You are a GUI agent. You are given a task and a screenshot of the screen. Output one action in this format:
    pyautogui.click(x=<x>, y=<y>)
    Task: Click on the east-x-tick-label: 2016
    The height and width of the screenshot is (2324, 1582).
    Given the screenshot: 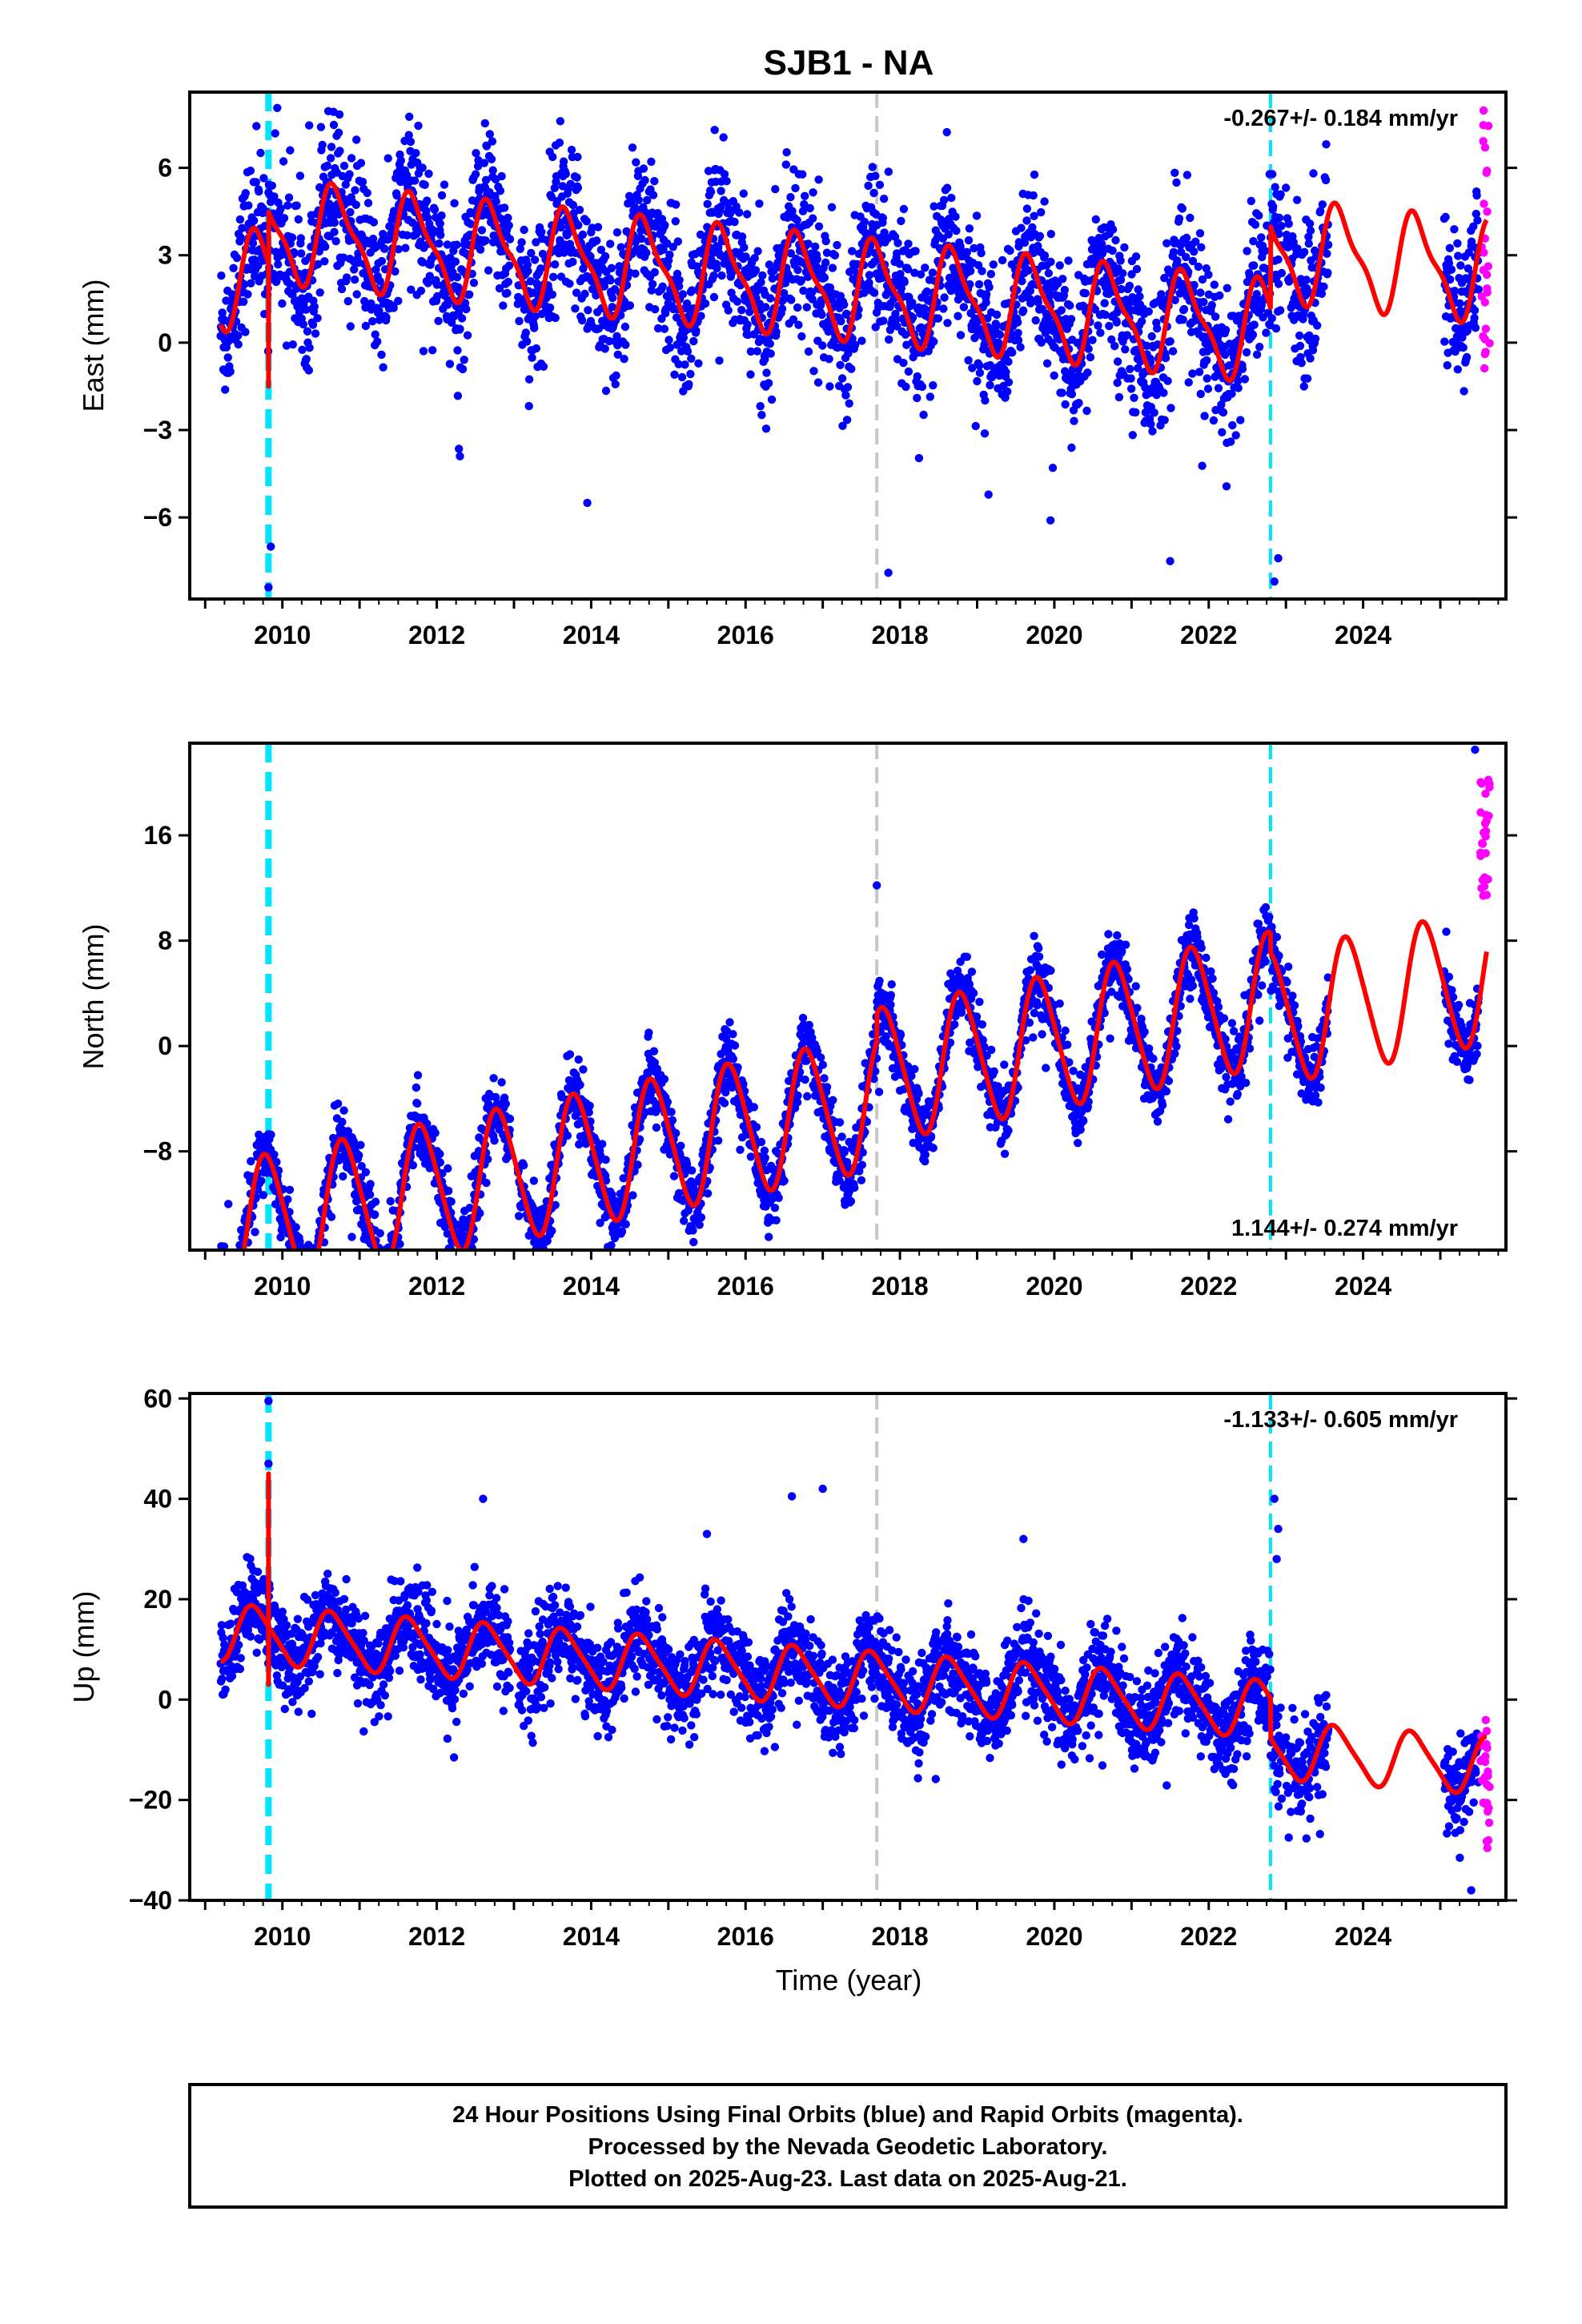 What is the action you would take?
    pyautogui.click(x=745, y=635)
    